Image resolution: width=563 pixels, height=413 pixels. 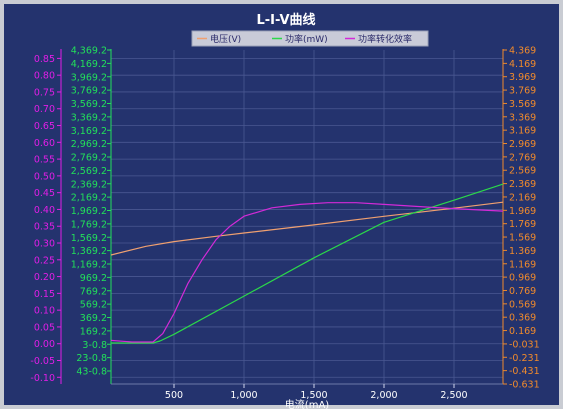 I want to click on left-inner-tick-label: 3,369.2, so click(x=89, y=117).